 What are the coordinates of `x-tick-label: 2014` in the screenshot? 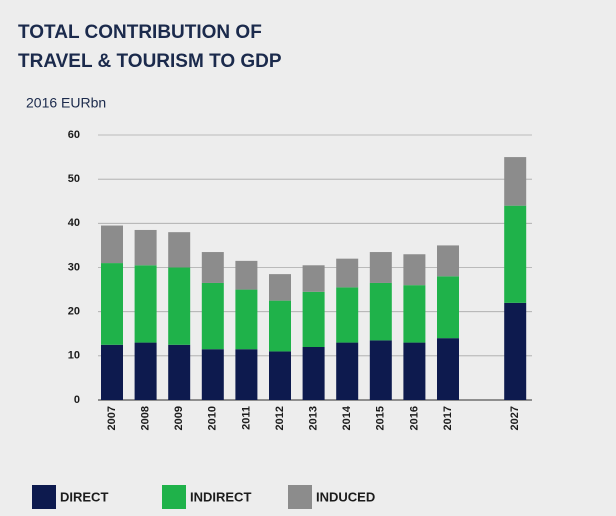 It's located at (347, 417).